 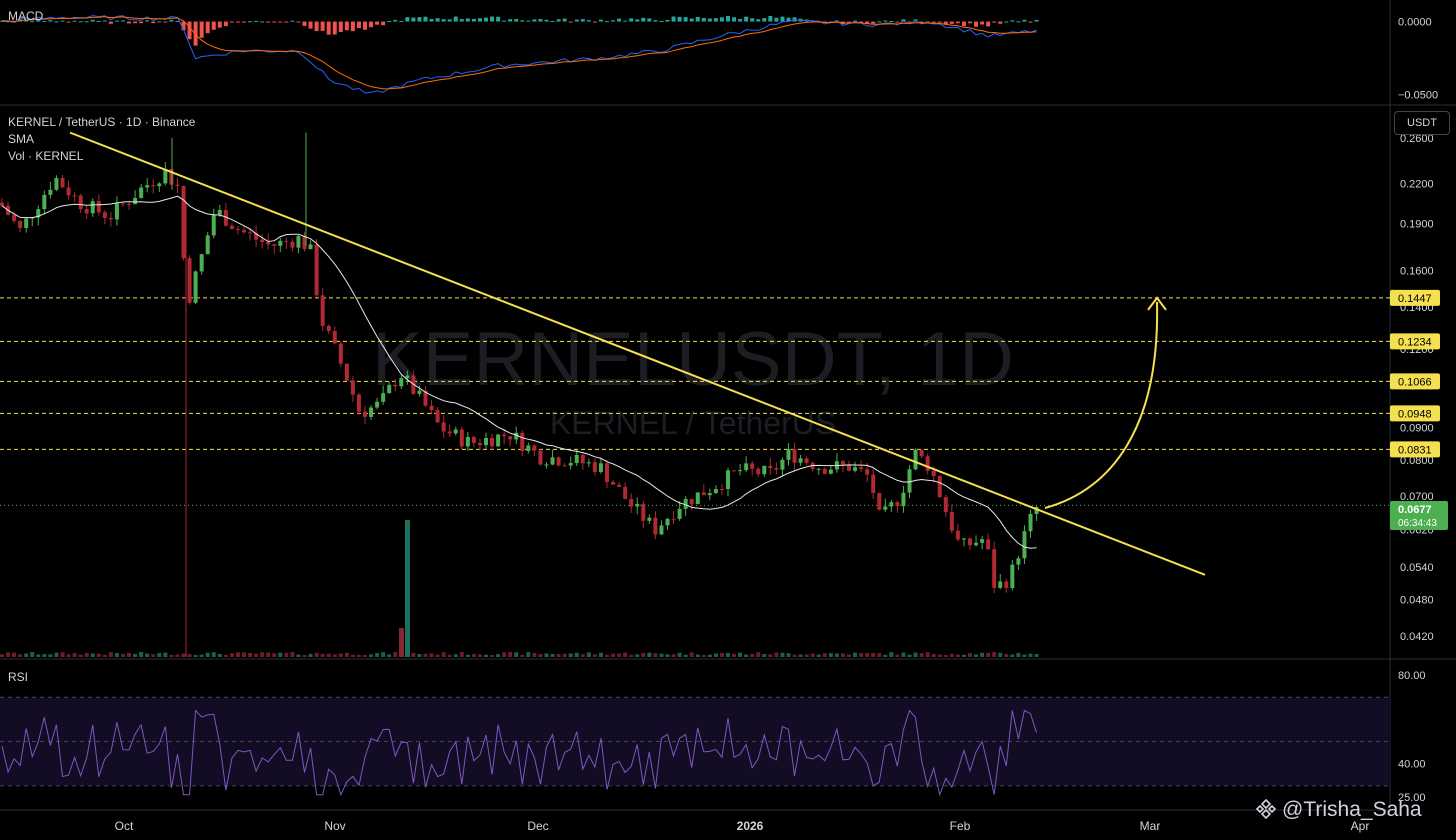 I want to click on projection-arrowhead, so click(x=1157, y=303).